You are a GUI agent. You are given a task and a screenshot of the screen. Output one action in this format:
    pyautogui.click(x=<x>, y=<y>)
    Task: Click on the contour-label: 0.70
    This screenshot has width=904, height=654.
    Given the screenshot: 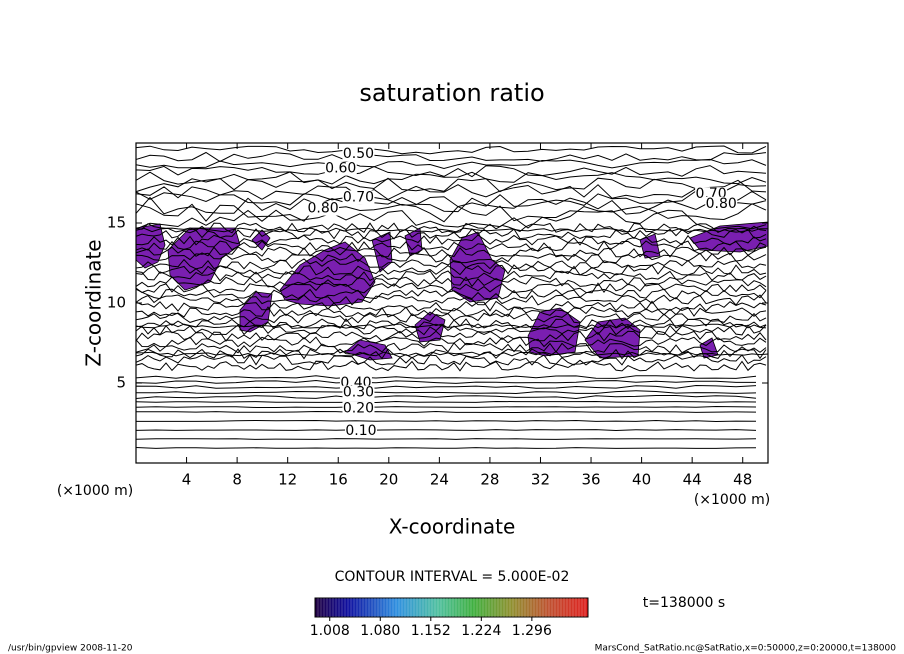 What is the action you would take?
    pyautogui.click(x=358, y=197)
    